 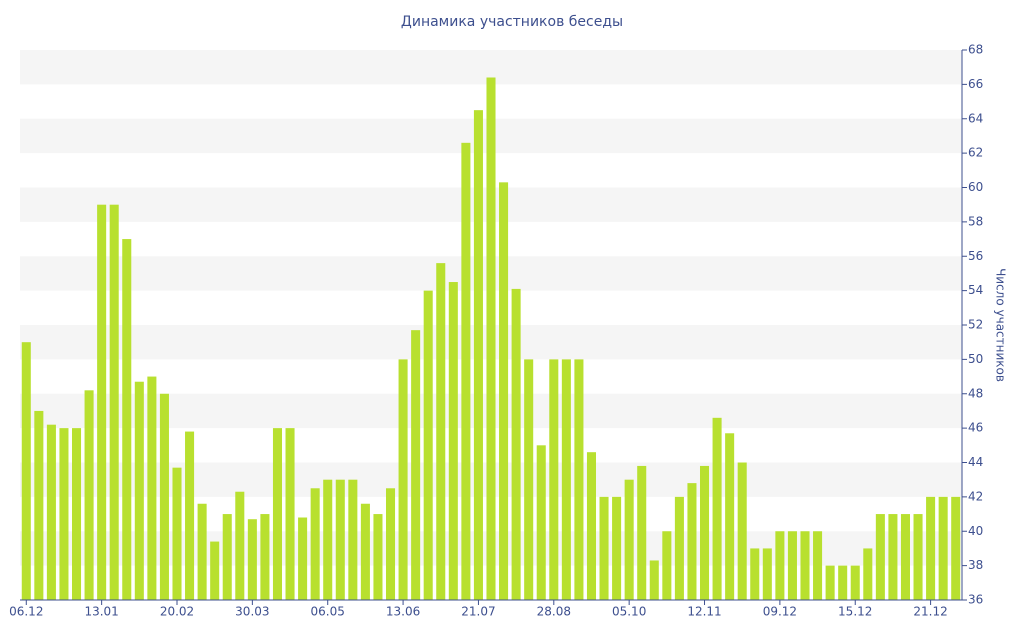 I want to click on y-tick-label: 40, so click(x=975, y=531).